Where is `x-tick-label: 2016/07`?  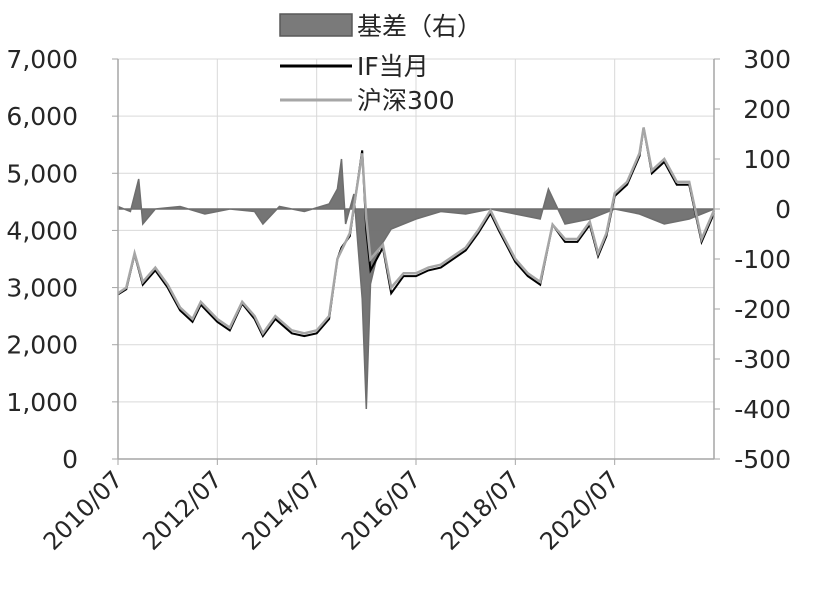
x-tick-label: 2016/07 is located at coordinates (381, 510).